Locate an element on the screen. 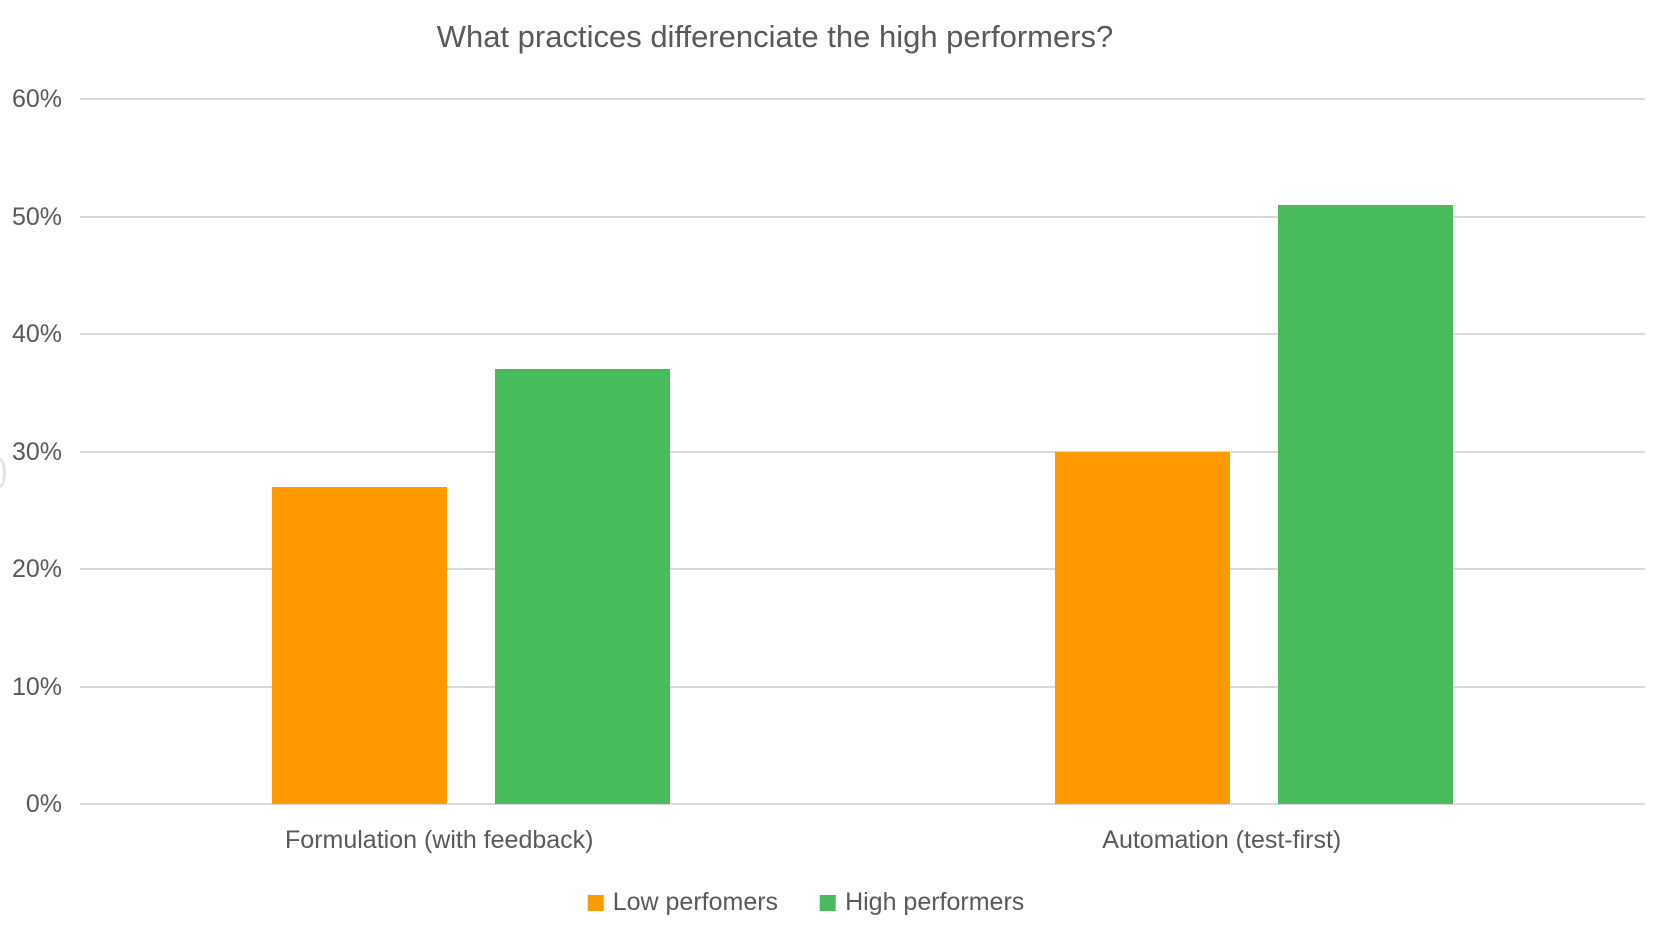 This screenshot has width=1668, height=934. bar-low-perfomers-formulation-with-feedback is located at coordinates (360, 645).